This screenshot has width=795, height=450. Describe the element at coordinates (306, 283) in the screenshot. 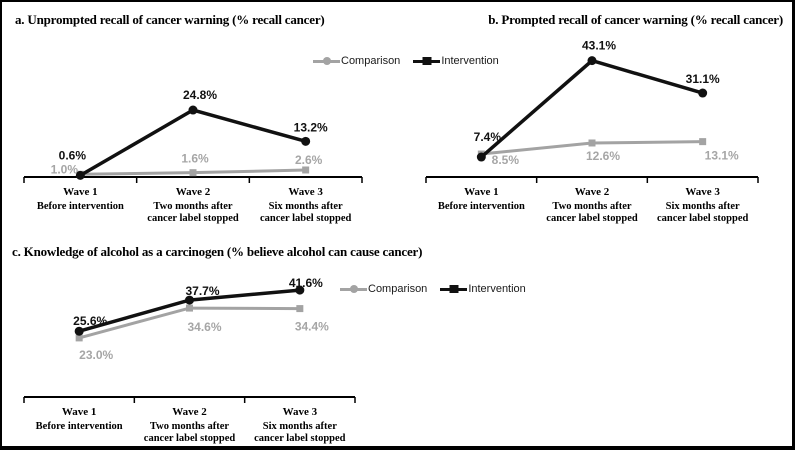

I see `data-label-intervention: 41.6%` at that location.